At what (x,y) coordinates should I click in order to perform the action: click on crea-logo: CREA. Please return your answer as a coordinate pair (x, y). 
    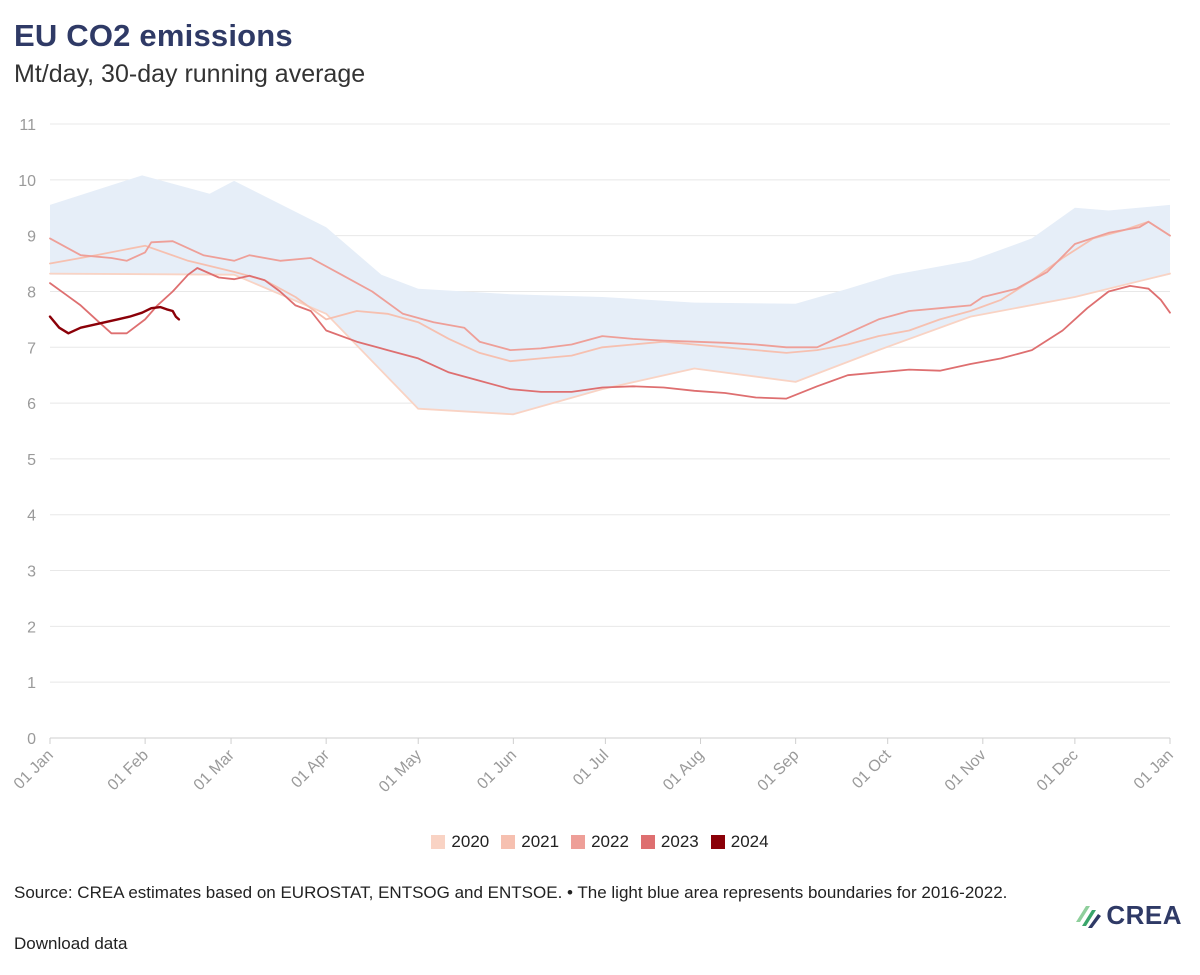
    Looking at the image, I should click on (1128, 915).